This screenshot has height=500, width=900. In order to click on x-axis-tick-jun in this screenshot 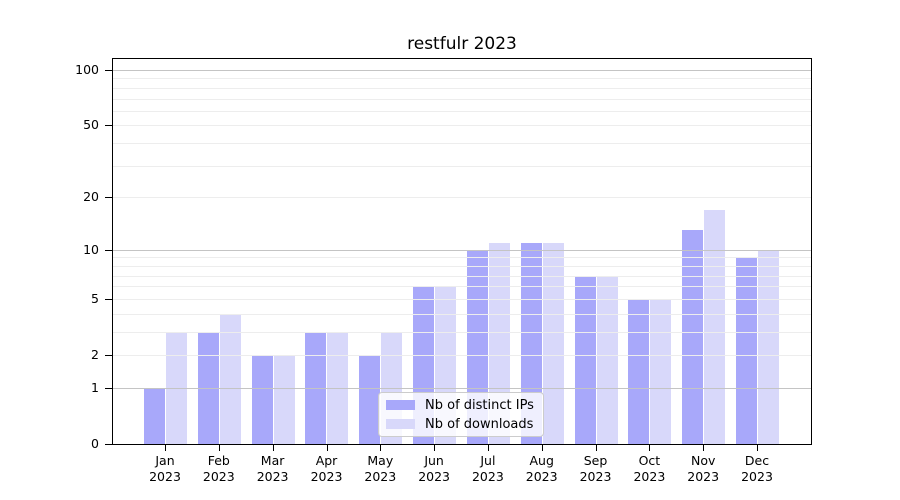, I will do `click(435, 447)`.